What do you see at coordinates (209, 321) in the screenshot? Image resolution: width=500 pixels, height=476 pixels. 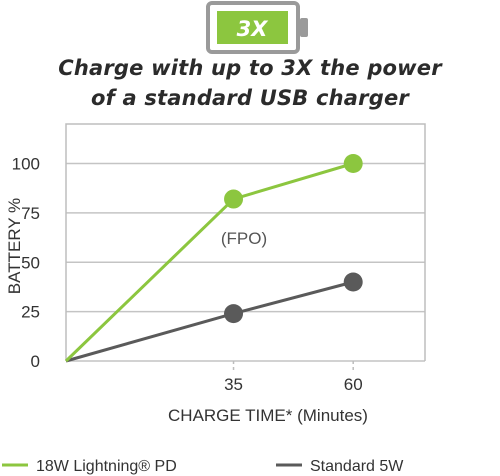 I see `series-line` at bounding box center [209, 321].